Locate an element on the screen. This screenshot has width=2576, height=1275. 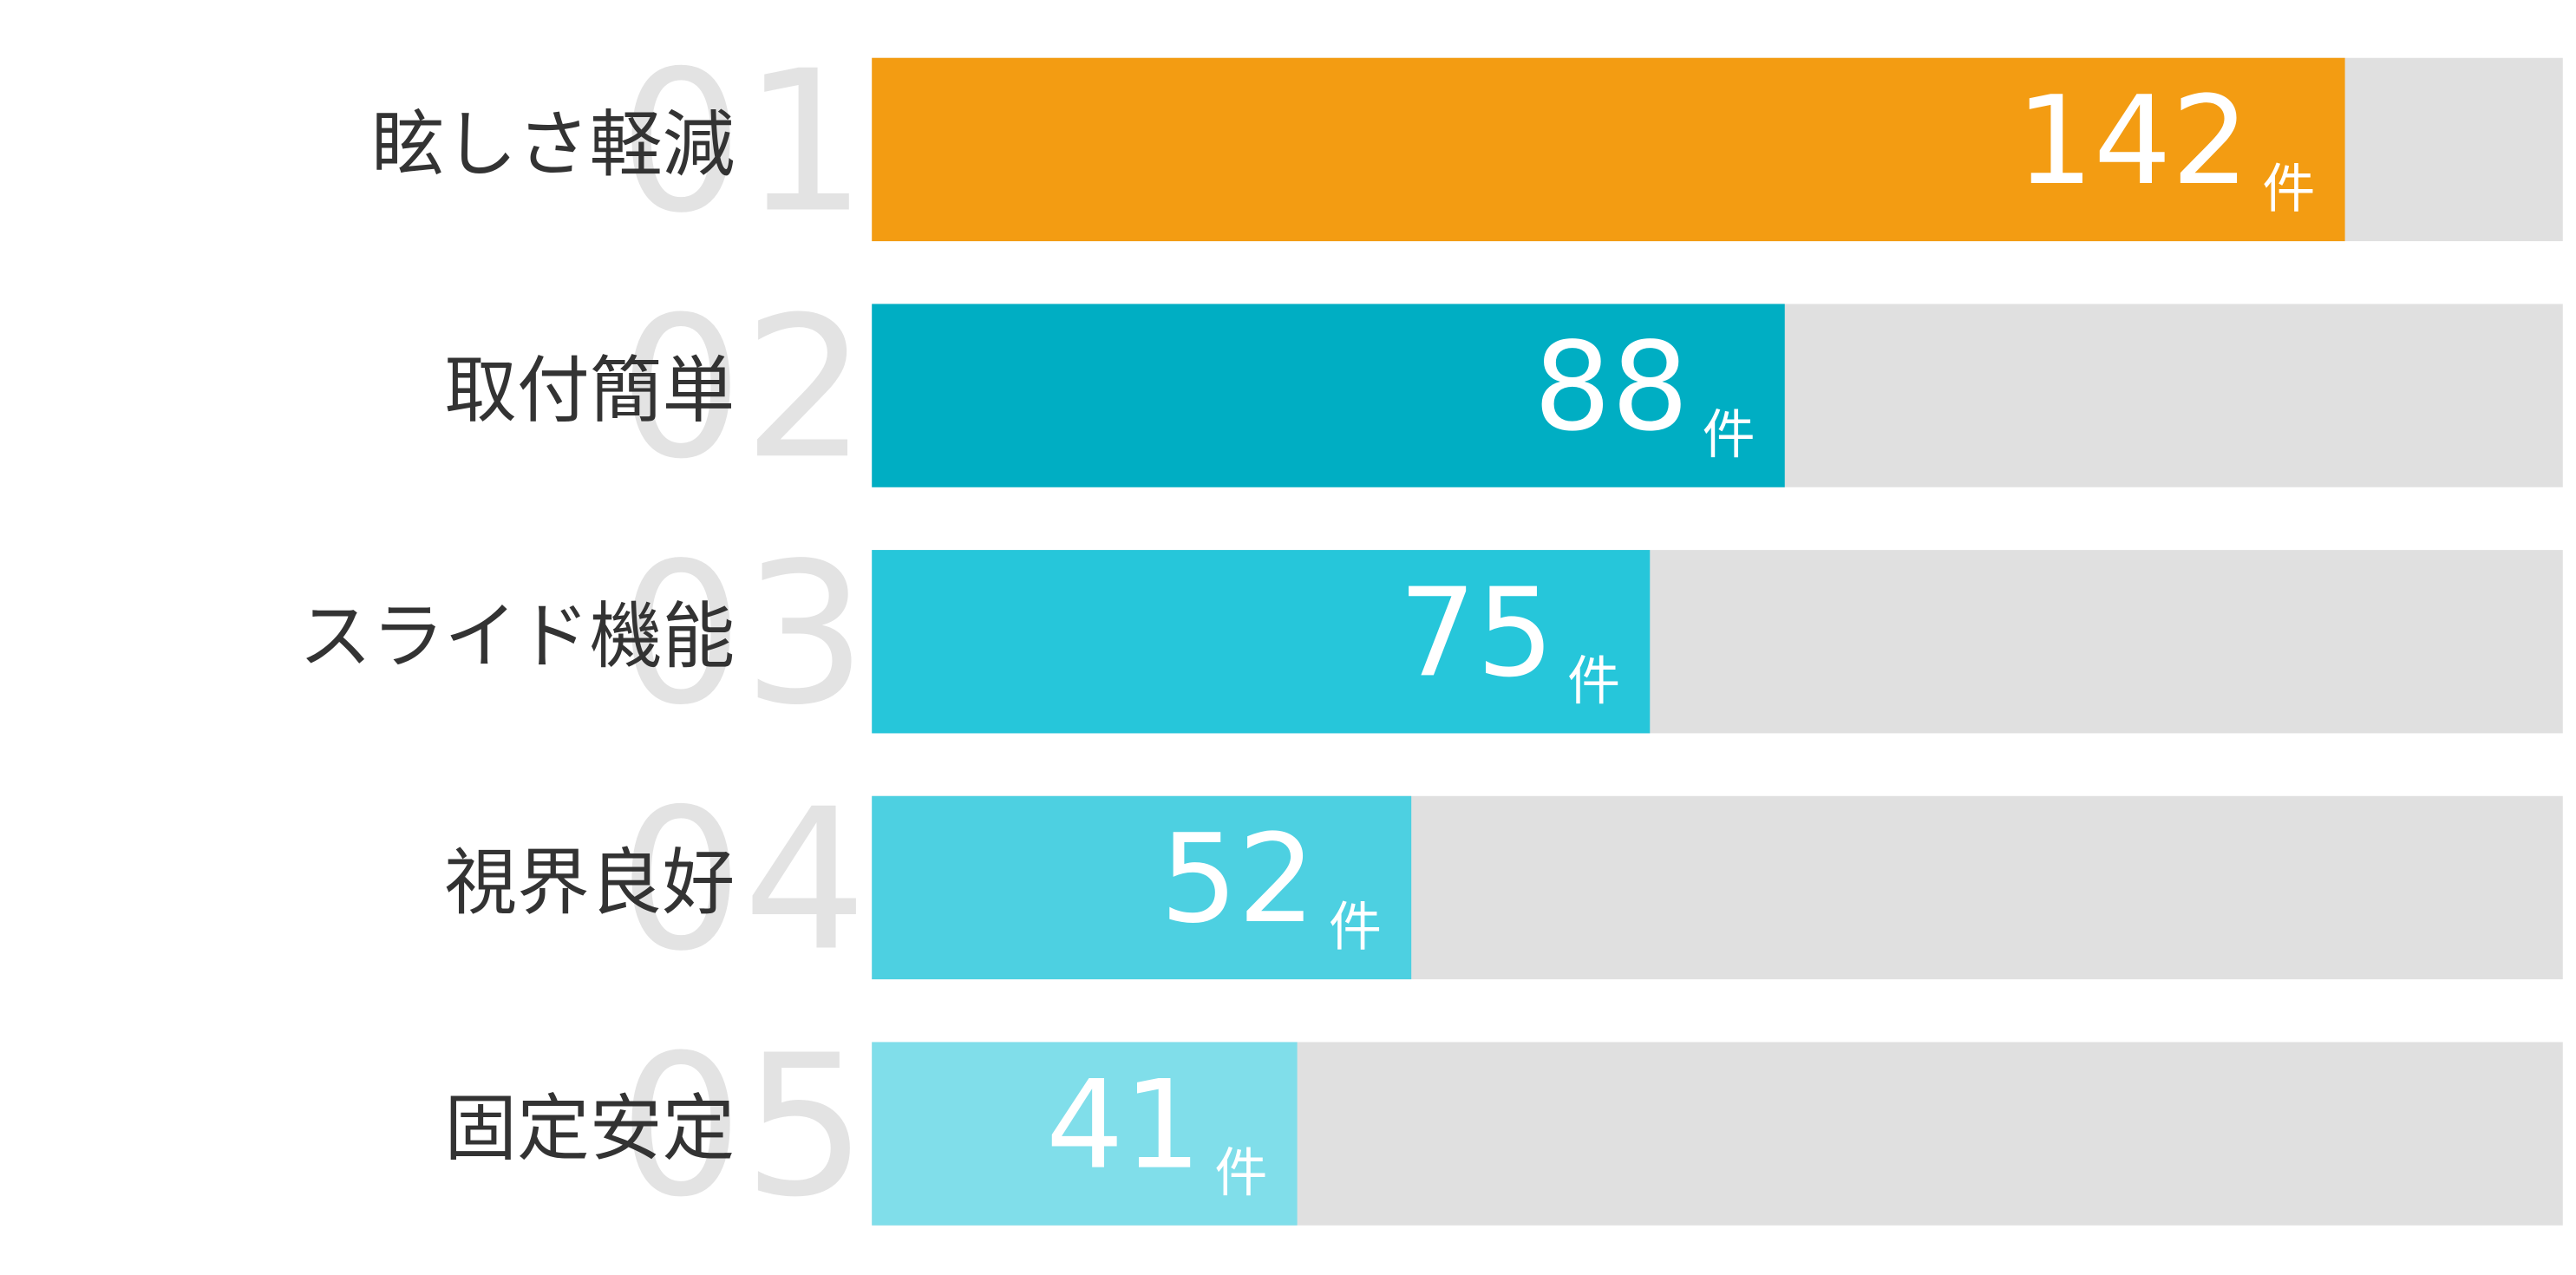
value-label: 41 is located at coordinates (1123, 1126).